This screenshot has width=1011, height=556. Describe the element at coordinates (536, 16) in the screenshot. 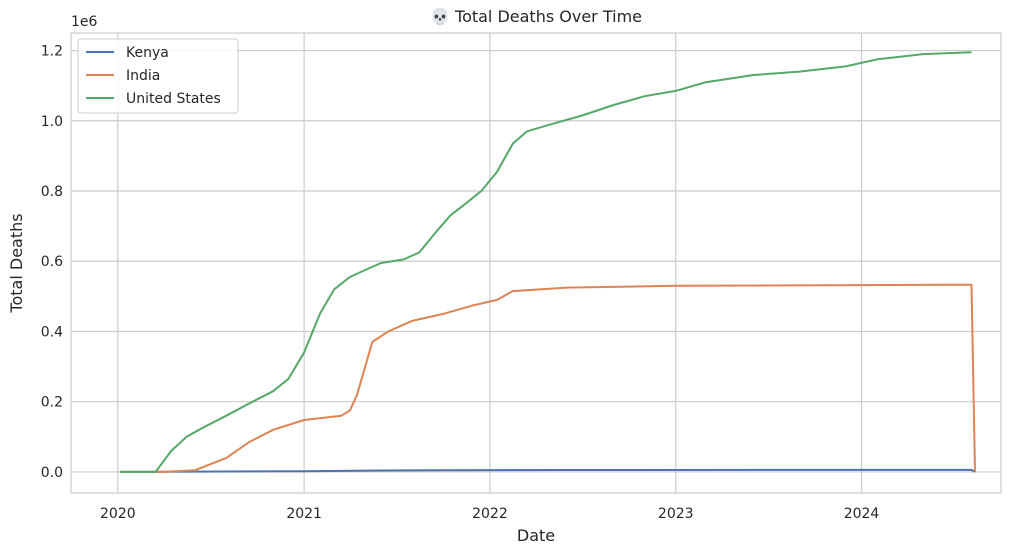

I see `chart-title: 💀 Total Deaths Over Time` at that location.